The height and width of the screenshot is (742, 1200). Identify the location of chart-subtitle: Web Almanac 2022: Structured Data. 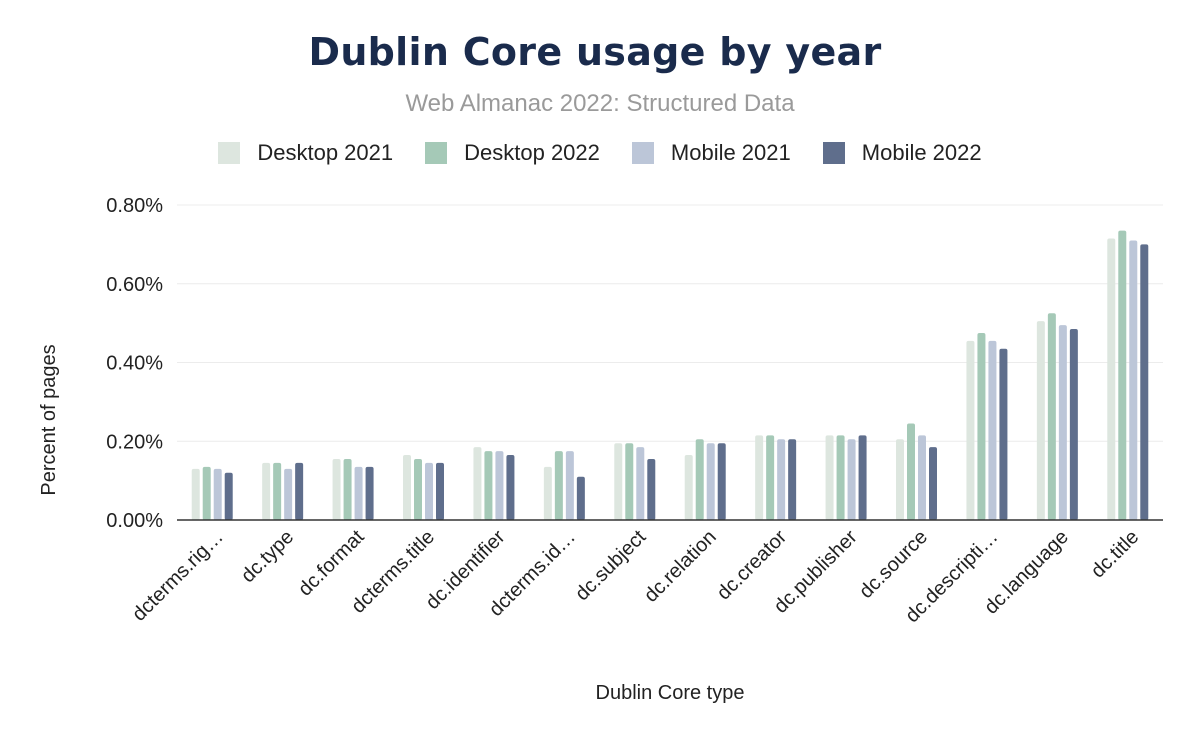
(600, 103).